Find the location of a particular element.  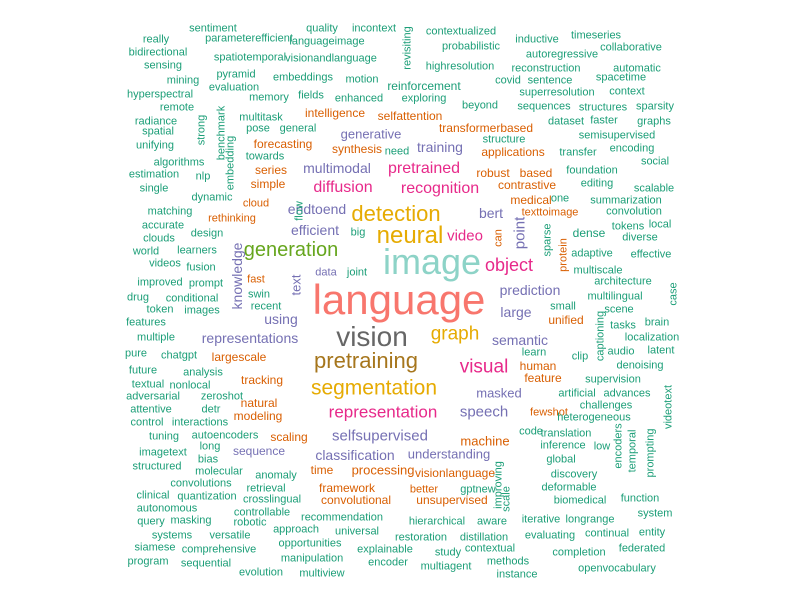

word-drug: drug is located at coordinates (138, 297).